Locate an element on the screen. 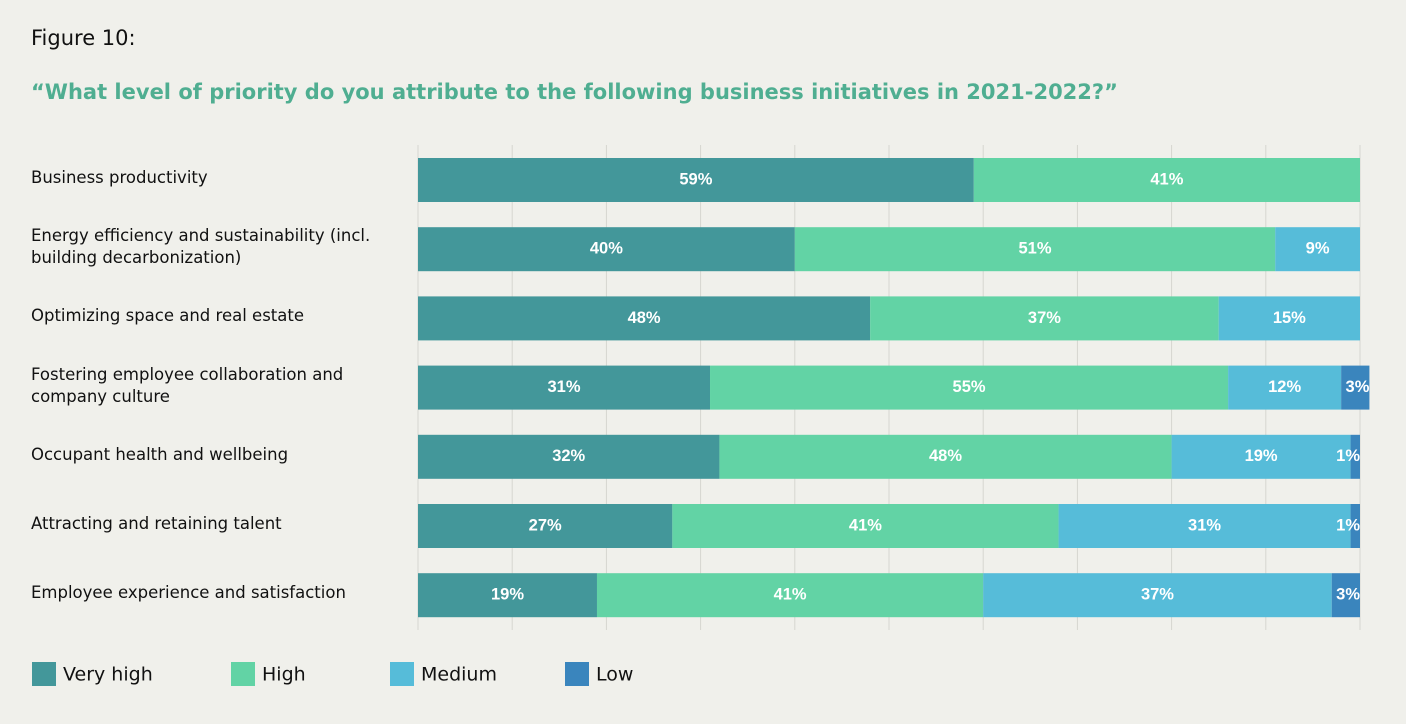 Image resolution: width=1406 pixels, height=724 pixels. row-label: Employee experience and satisfaction is located at coordinates (188, 593).